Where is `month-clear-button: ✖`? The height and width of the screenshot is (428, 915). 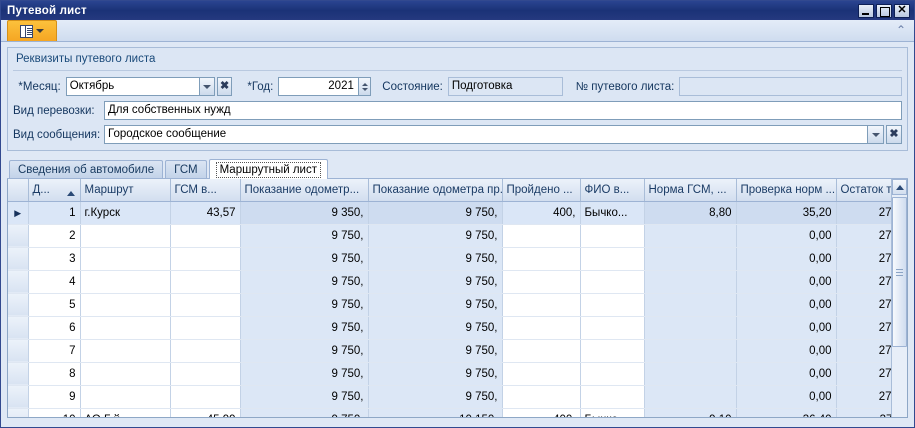 month-clear-button: ✖ is located at coordinates (224, 86).